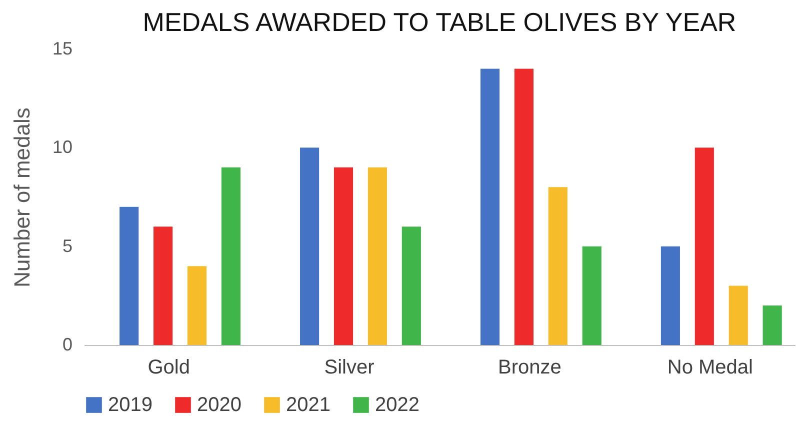 Image resolution: width=805 pixels, height=425 pixels. Describe the element at coordinates (169, 367) in the screenshot. I see `x-tick-label: Gold` at that location.